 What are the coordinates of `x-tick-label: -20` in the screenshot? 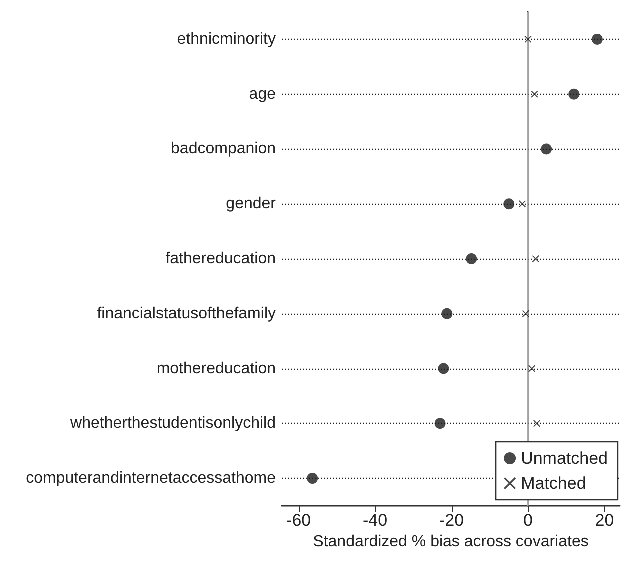 It's located at (451, 520).